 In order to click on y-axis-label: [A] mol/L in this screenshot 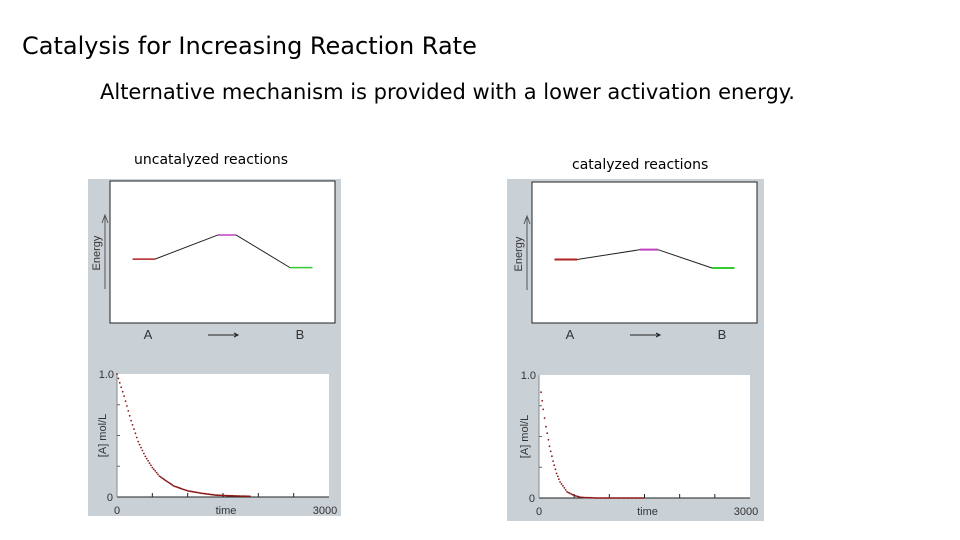, I will do `click(103, 435)`.